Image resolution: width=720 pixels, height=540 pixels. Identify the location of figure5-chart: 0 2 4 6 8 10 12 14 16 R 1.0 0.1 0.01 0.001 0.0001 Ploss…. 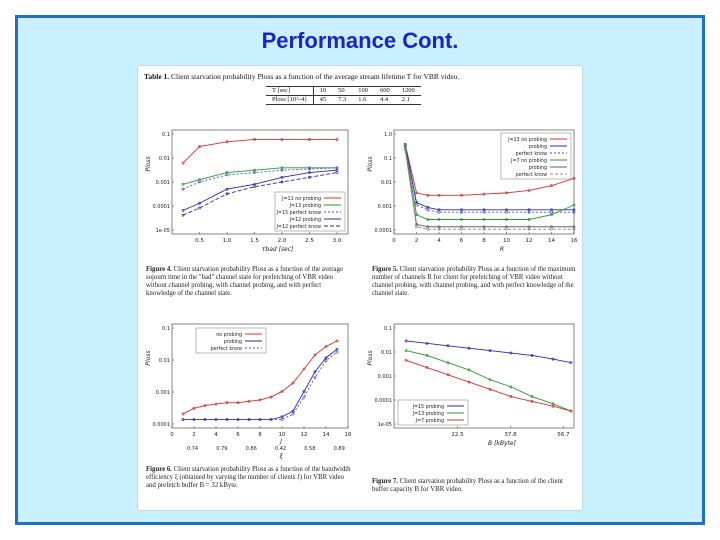
(472, 191).